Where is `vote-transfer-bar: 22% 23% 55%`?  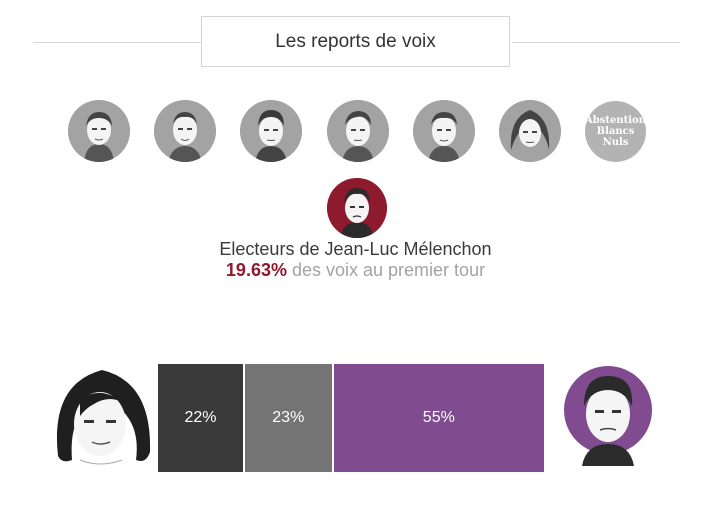 vote-transfer-bar: 22% 23% 55% is located at coordinates (351, 418).